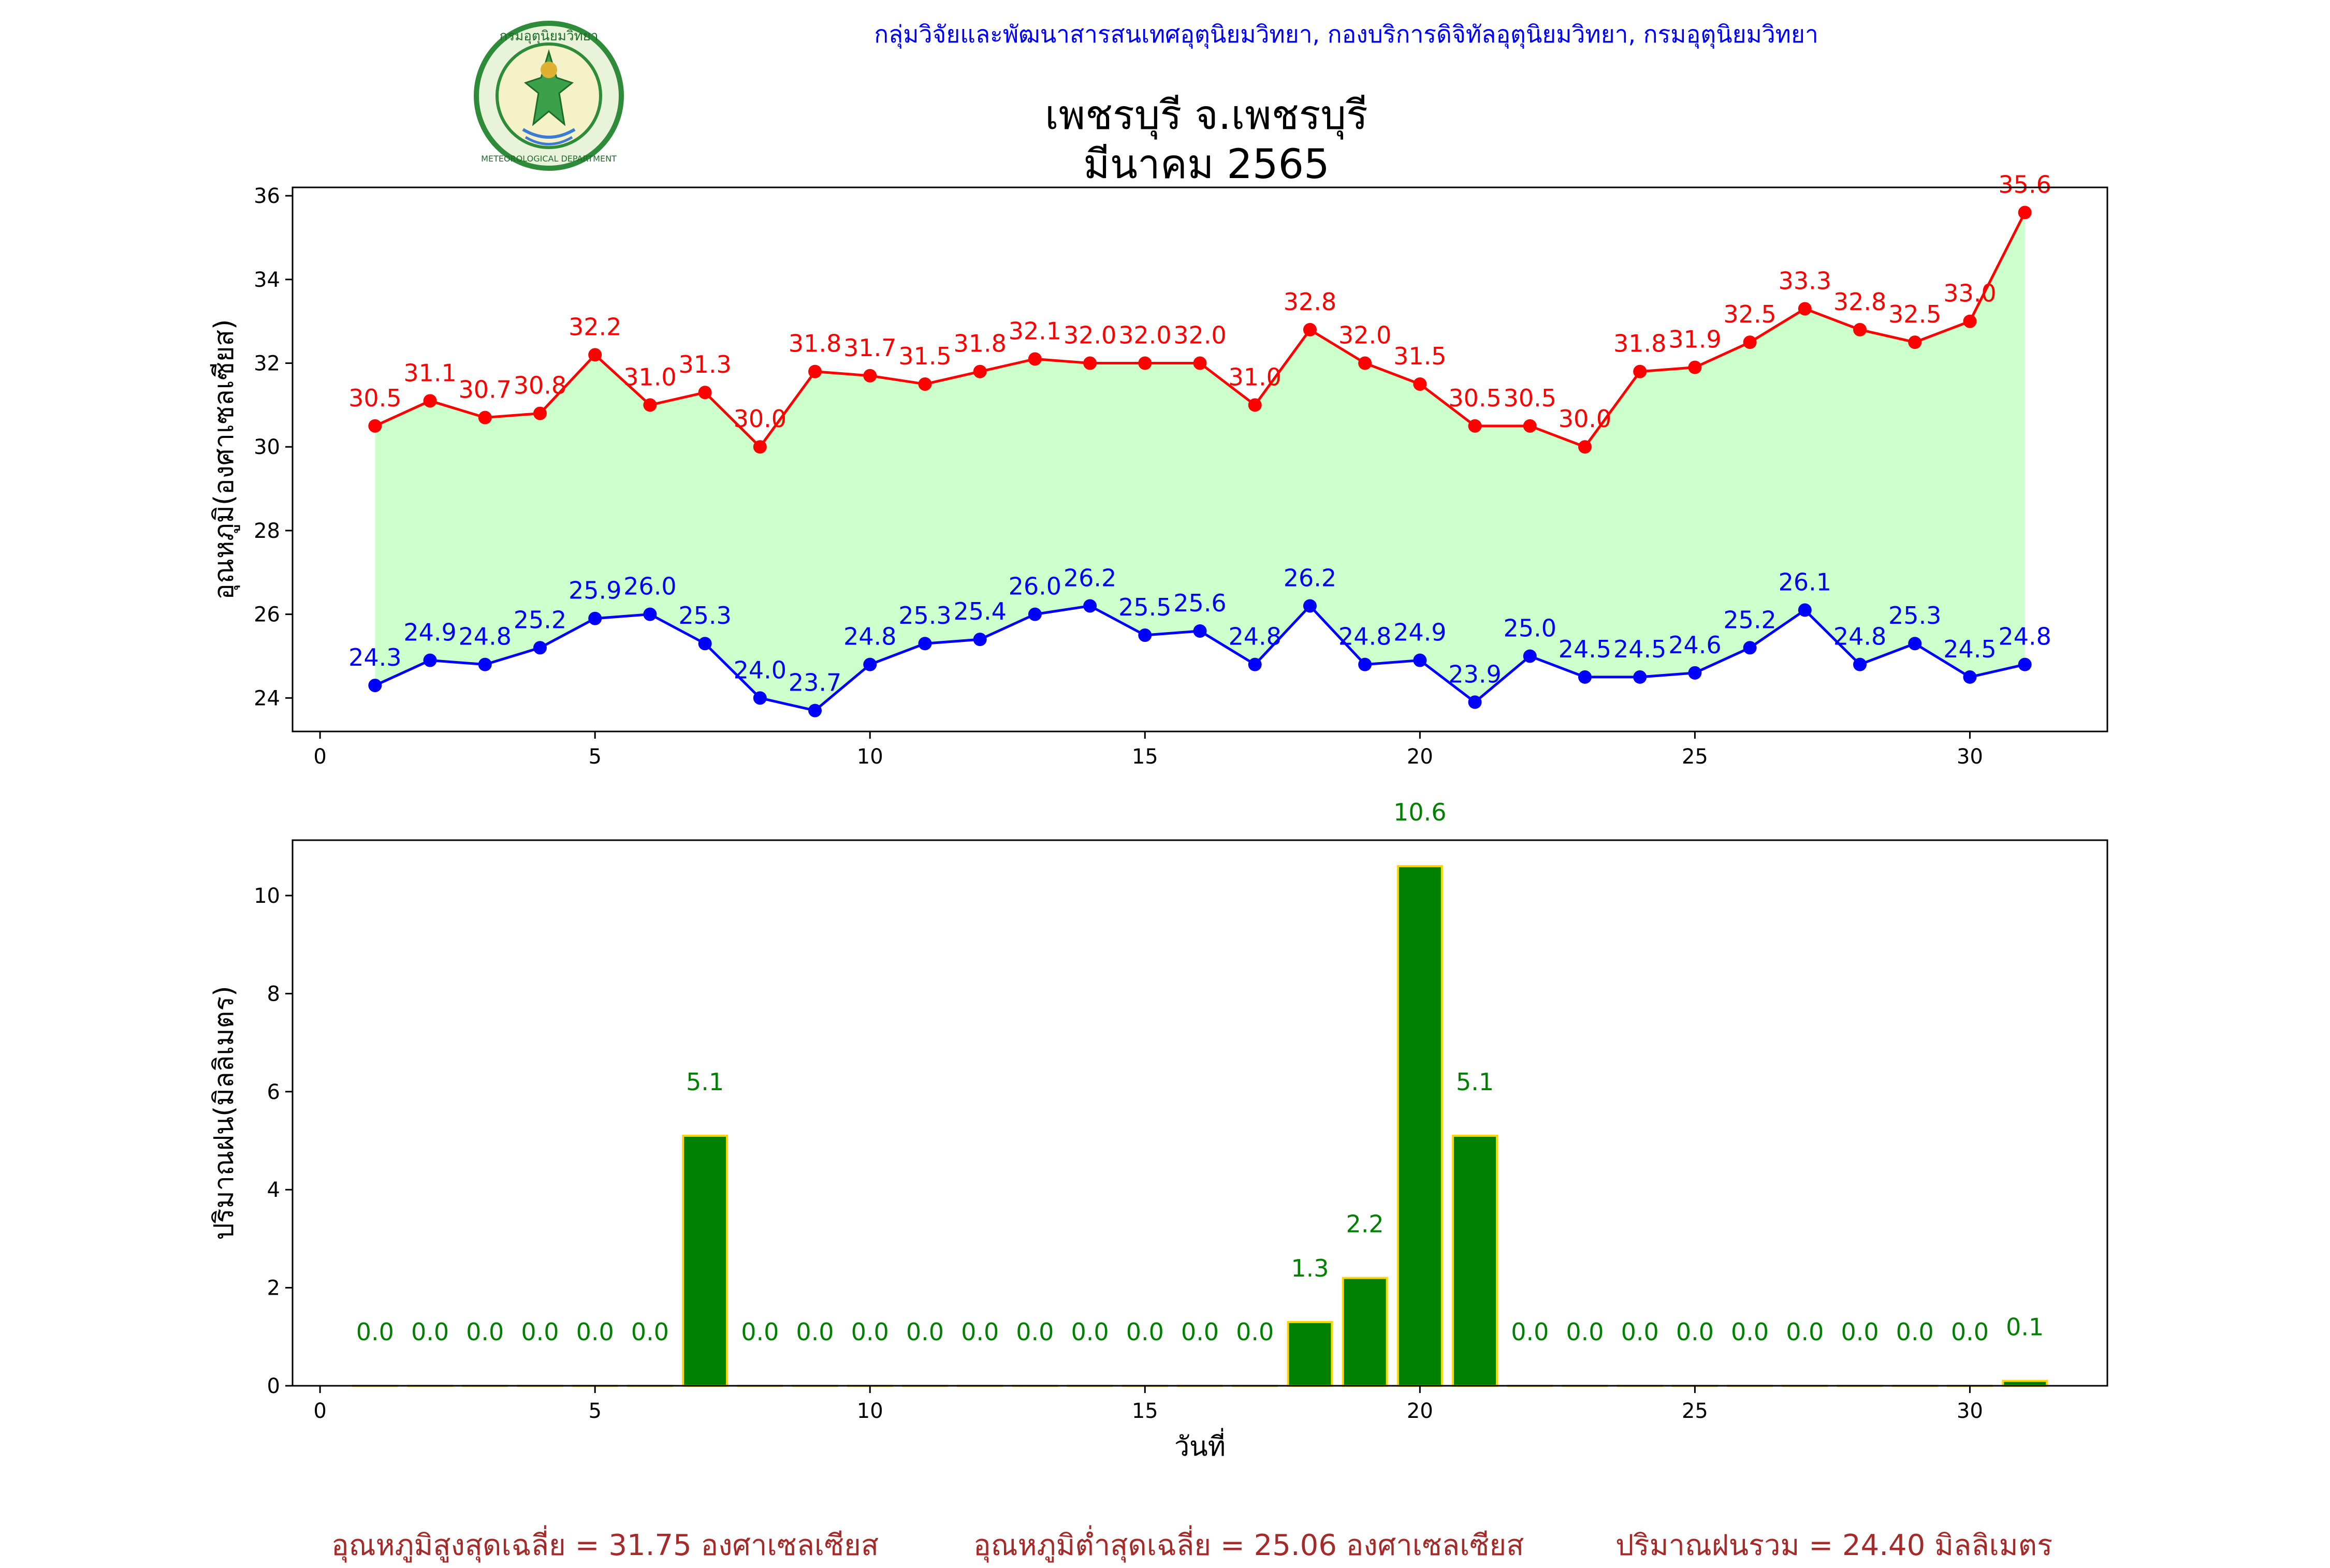 This screenshot has width=2330, height=1568. Describe the element at coordinates (1365, 1224) in the screenshot. I see `rain-data-label: 2.2` at that location.